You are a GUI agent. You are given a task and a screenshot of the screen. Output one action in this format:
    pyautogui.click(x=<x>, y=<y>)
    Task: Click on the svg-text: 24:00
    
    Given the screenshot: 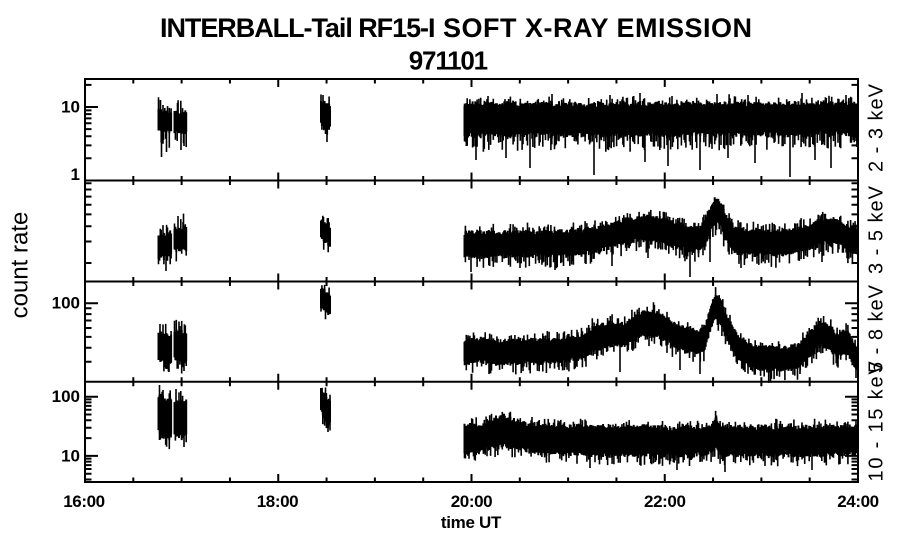 What is the action you would take?
    pyautogui.click(x=857, y=501)
    